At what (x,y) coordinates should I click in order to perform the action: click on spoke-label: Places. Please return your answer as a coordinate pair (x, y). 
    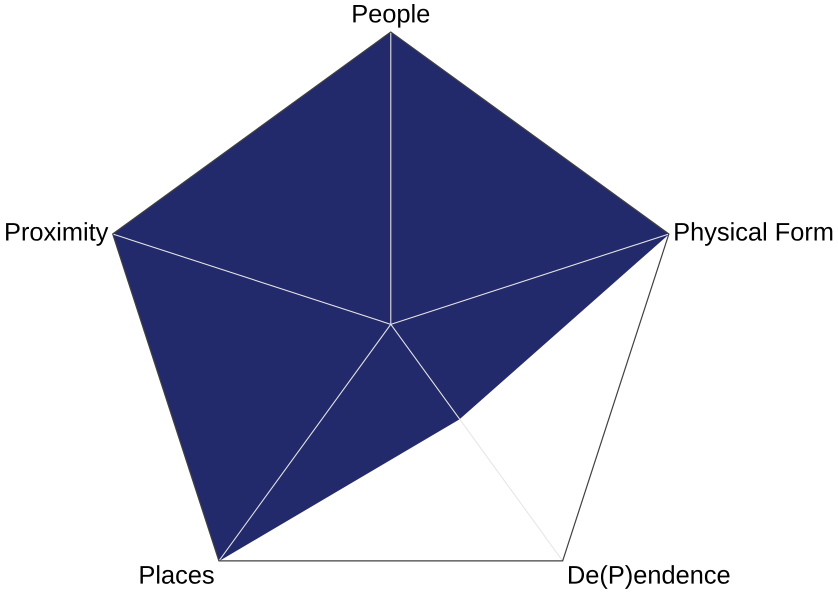
    Looking at the image, I should click on (177, 574).